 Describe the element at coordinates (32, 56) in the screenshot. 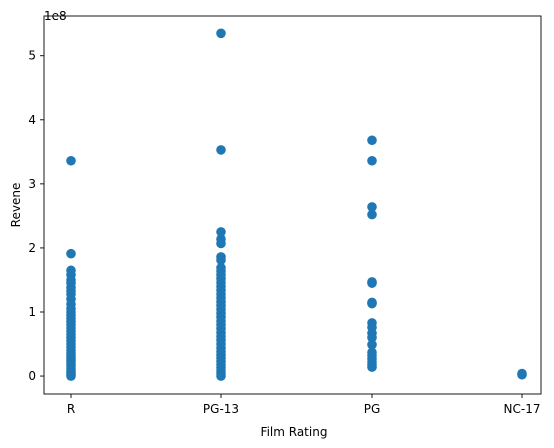

I see `y-tick-label: 5` at that location.